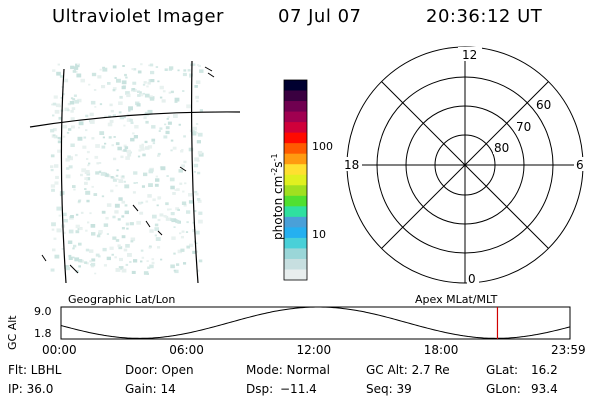 The height and width of the screenshot is (400, 600). I want to click on date-label: 07 Jul 07, so click(320, 16).